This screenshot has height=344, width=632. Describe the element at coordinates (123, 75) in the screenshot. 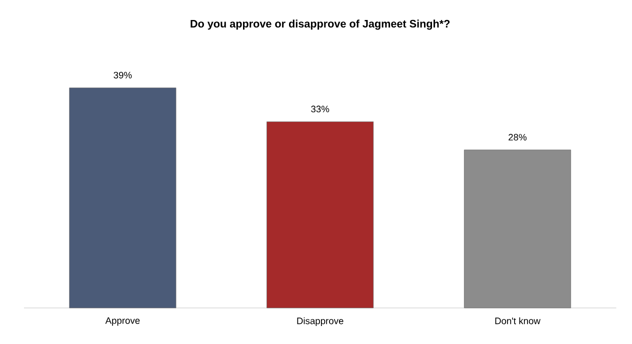

I see `data-label: 39%` at that location.